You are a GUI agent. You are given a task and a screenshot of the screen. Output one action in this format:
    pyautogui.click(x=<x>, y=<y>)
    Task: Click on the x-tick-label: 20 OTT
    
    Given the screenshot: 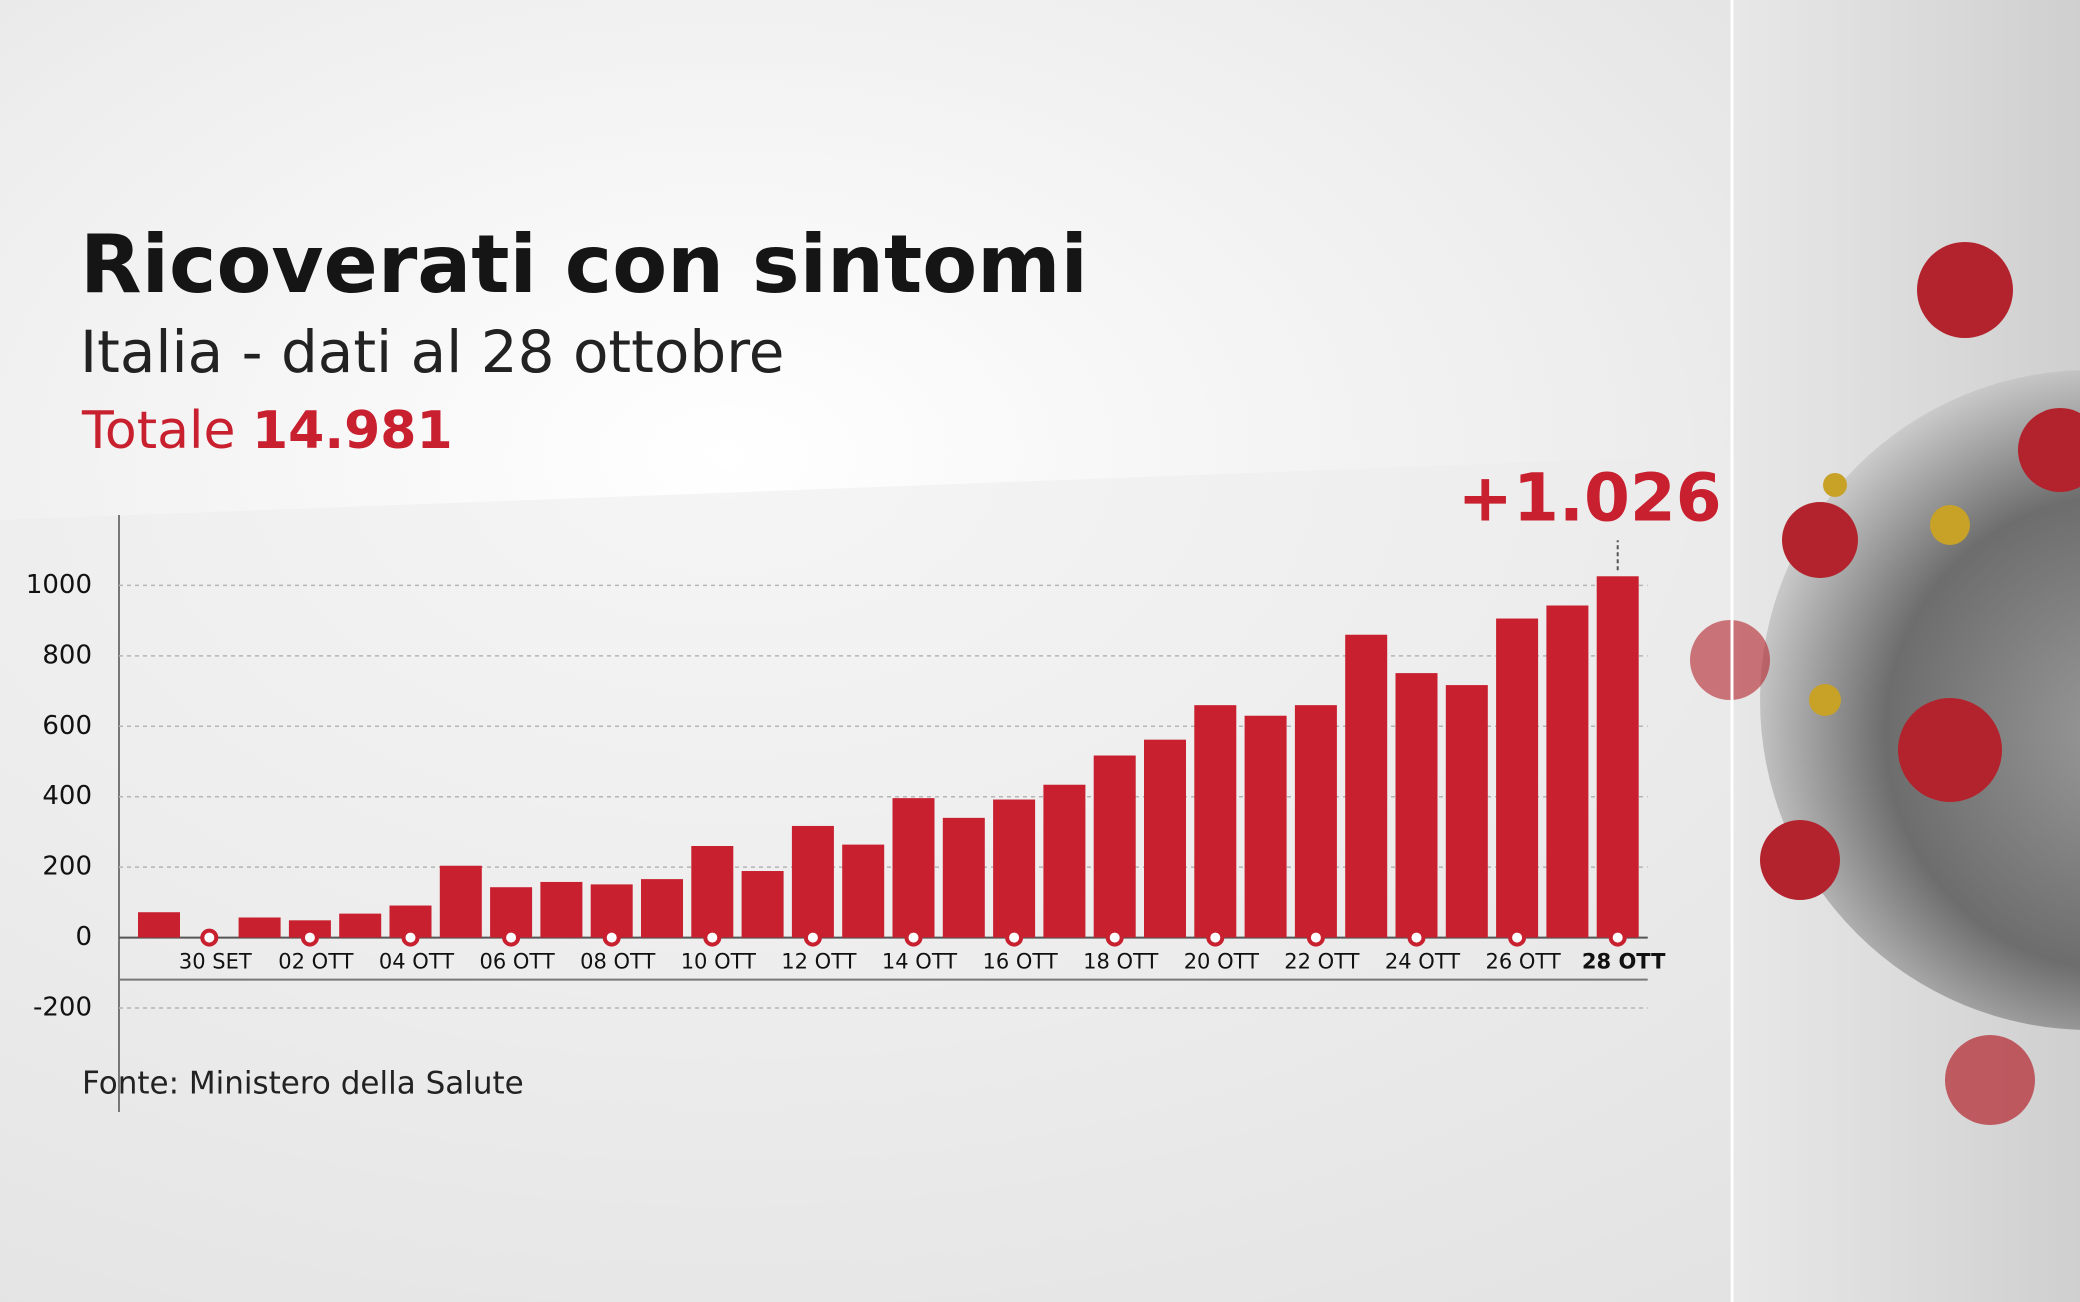 What is the action you would take?
    pyautogui.click(x=1221, y=962)
    